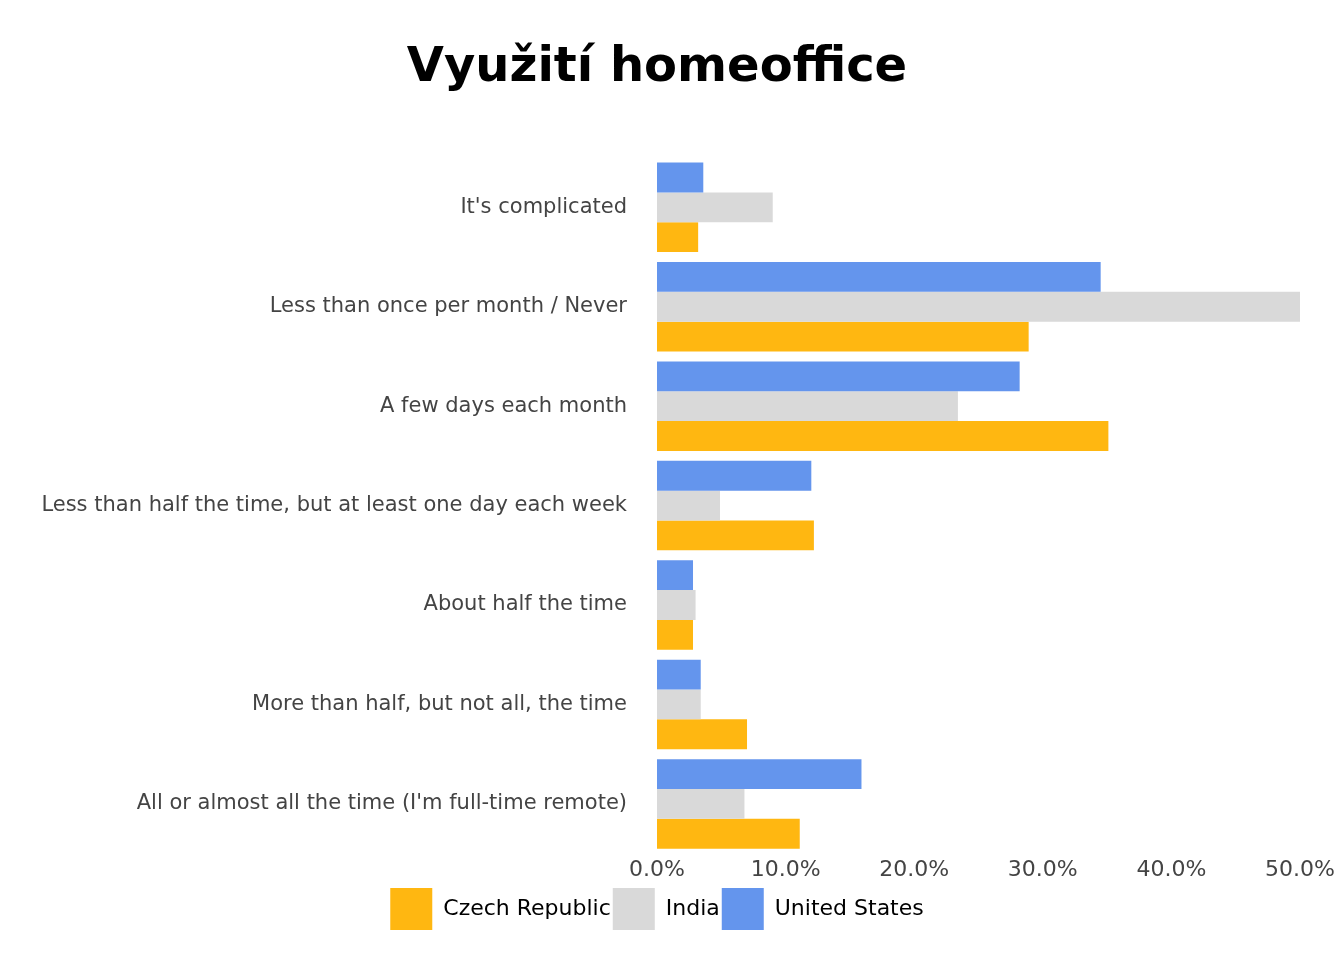 This screenshot has height=960, width=1344. I want to click on x-tick-label: 30.0%, so click(1042, 868).